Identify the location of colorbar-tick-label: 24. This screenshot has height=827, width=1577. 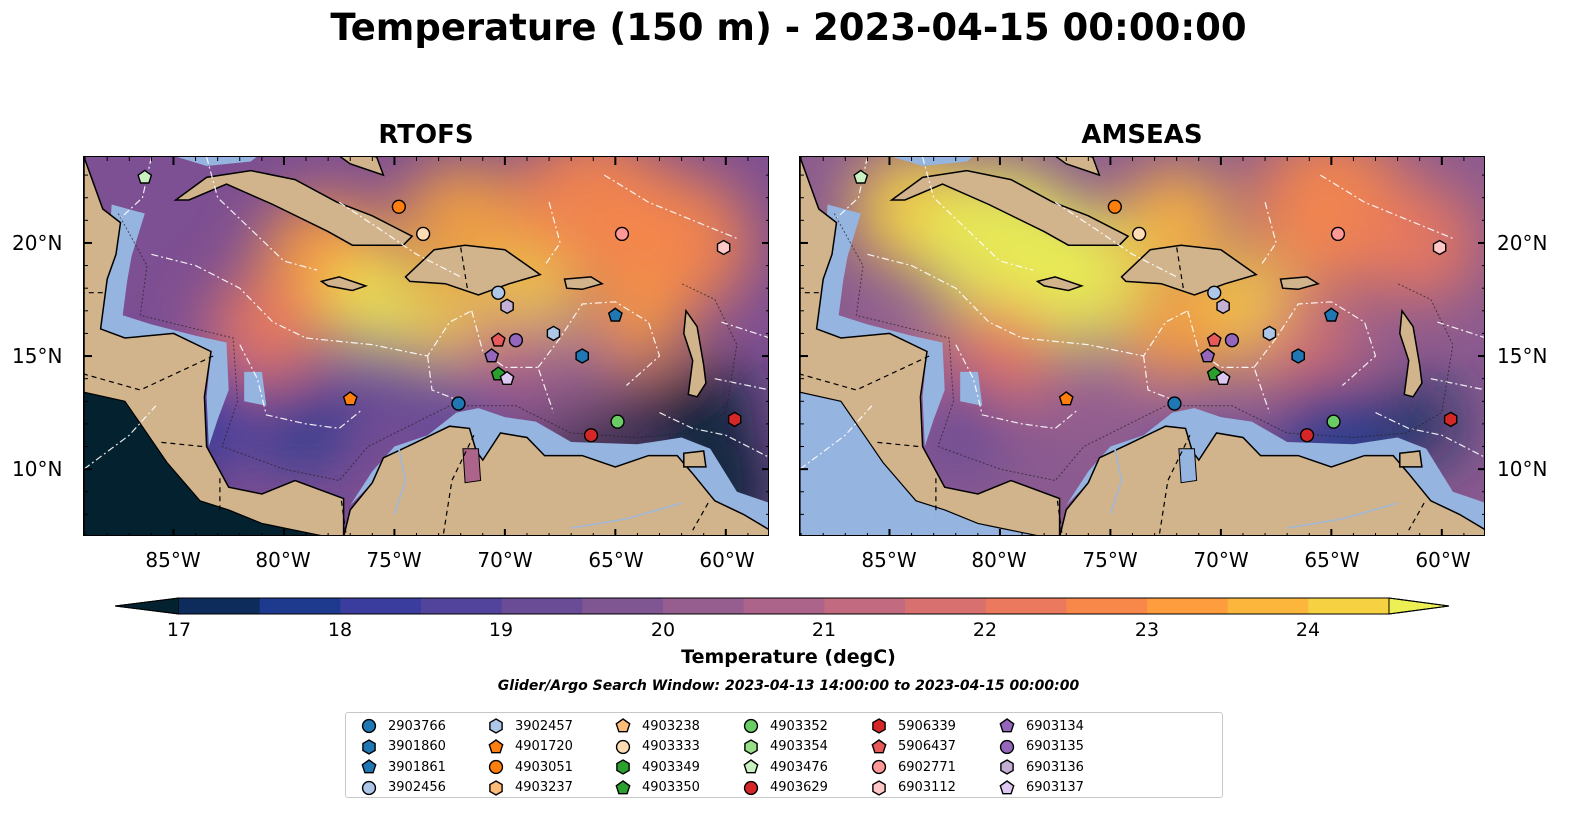
(1308, 630).